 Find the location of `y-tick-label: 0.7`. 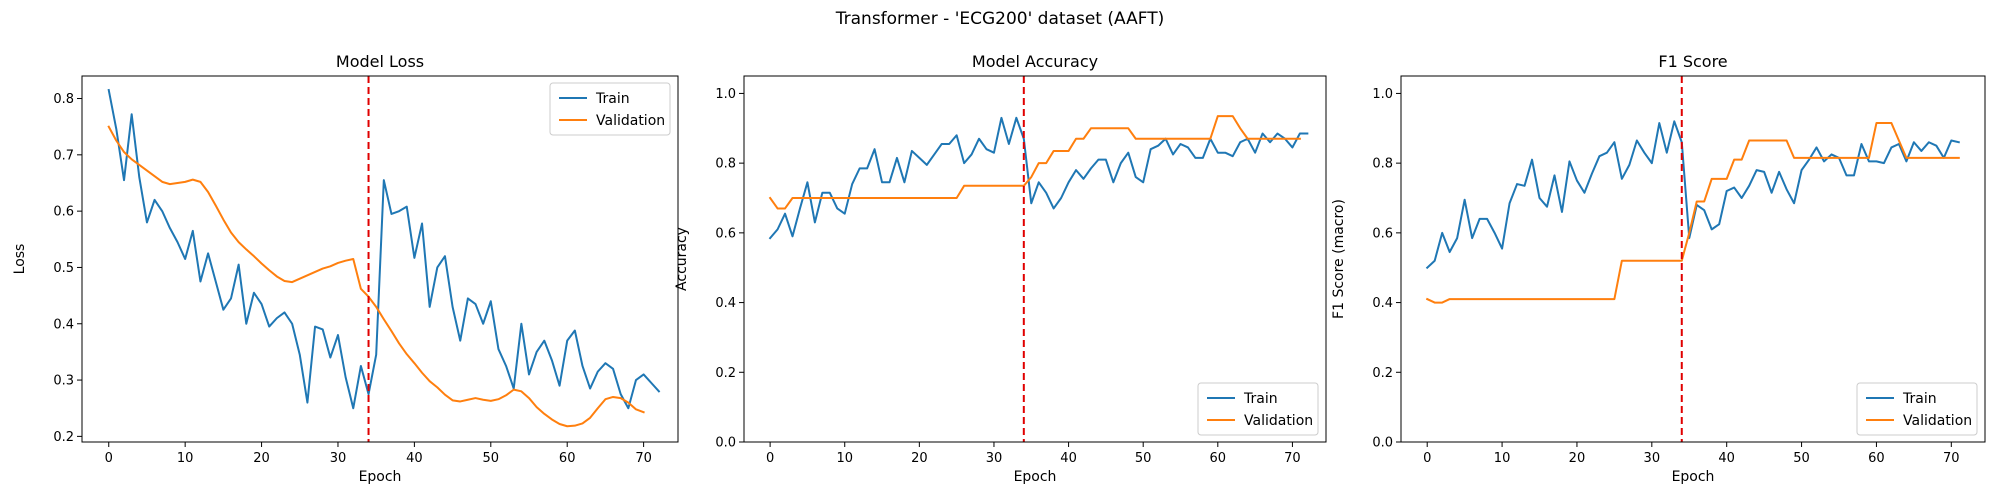

y-tick-label: 0.7 is located at coordinates (63, 155).